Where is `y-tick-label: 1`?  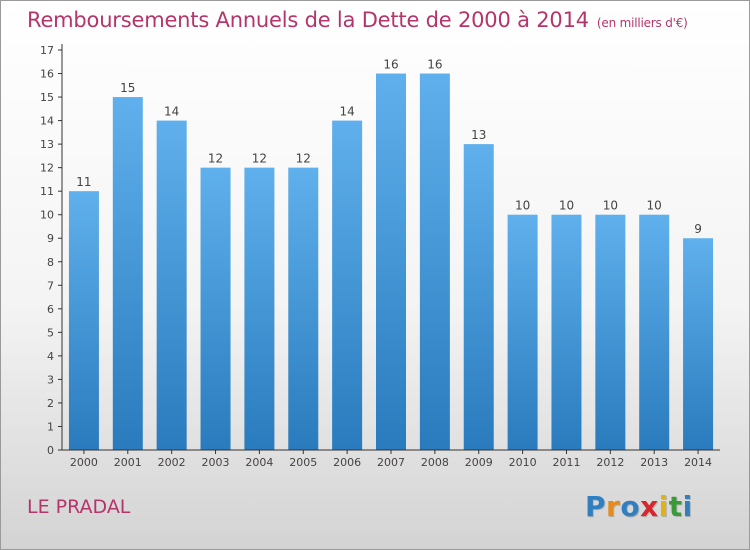
y-tick-label: 1 is located at coordinates (50, 426).